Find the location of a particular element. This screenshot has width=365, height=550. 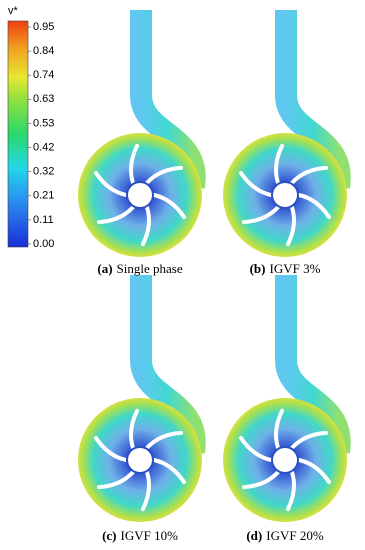

panel-caption: (b) IGVF 3% is located at coordinates (285, 268).